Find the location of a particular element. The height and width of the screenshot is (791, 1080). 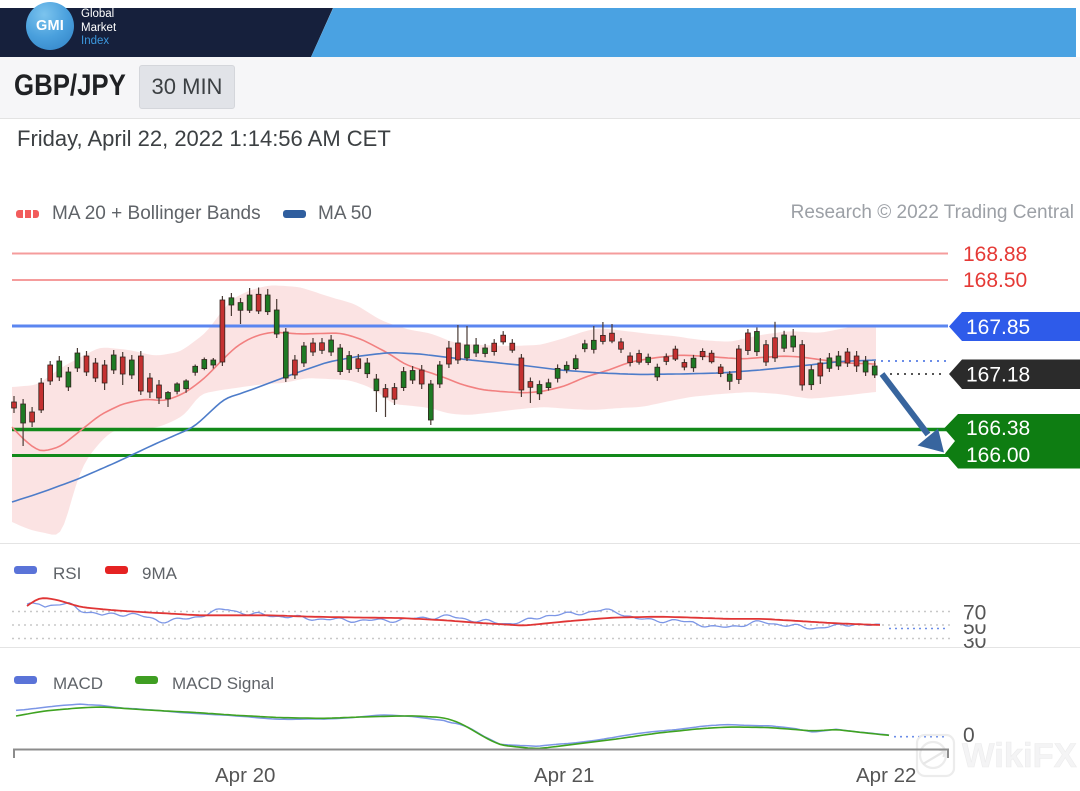

svg-text: 168.88 is located at coordinates (995, 254).